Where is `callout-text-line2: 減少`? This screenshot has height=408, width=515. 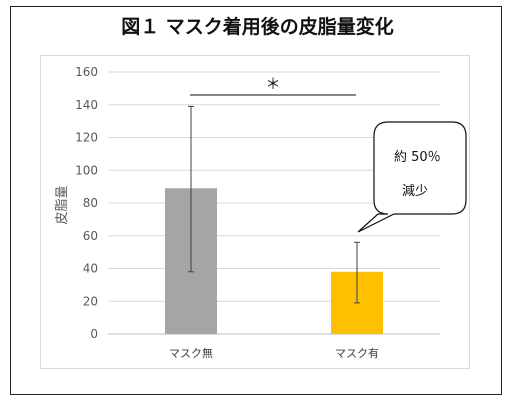 callout-text-line2: 減少 is located at coordinates (415, 191).